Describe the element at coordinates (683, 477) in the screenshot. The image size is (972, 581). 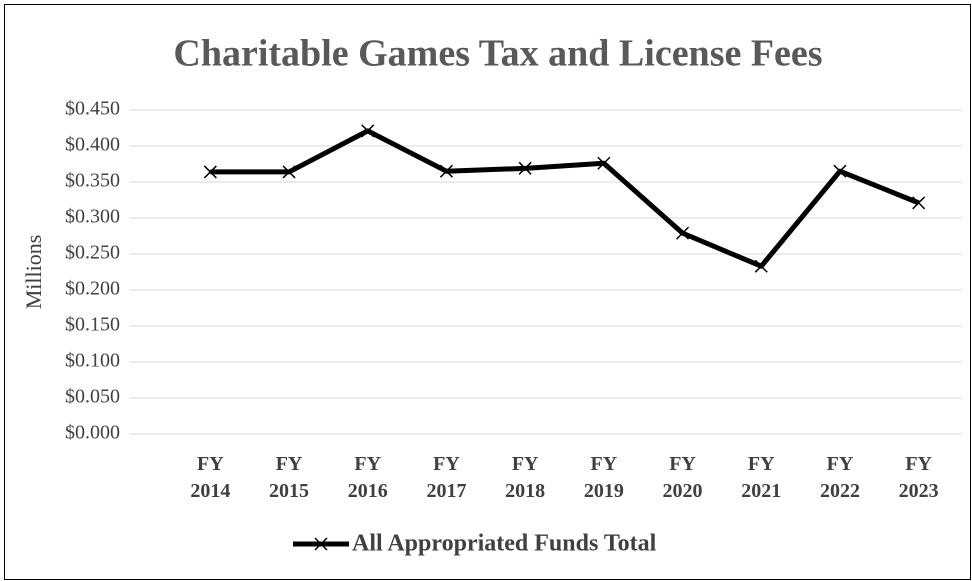
I see `x-tick-label: FY 2020` at that location.